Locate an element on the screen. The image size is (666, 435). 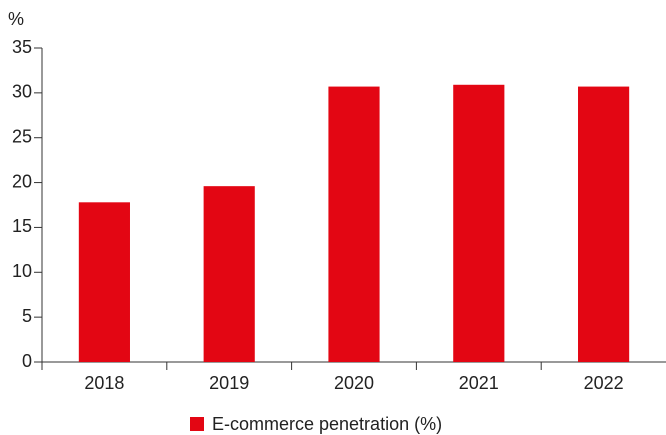
legend-label: E-commerce penetration (%) is located at coordinates (327, 424).